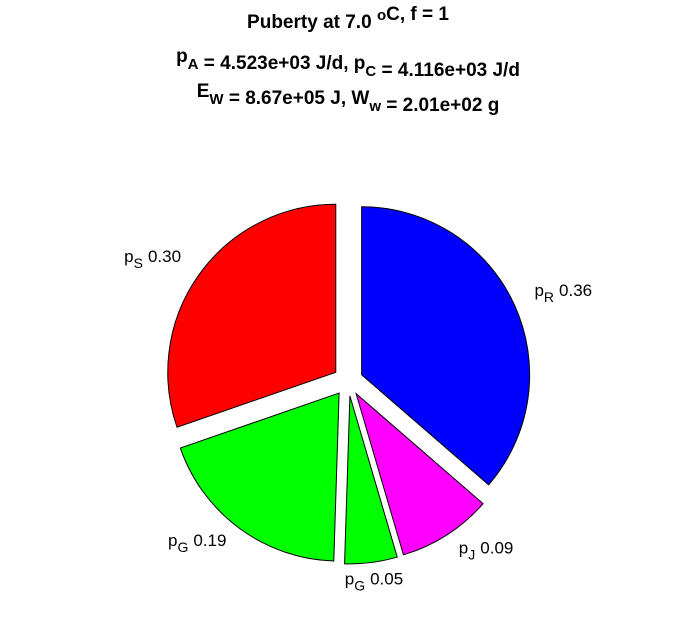 This screenshot has width=696, height=618. What do you see at coordinates (370, 71) in the screenshot?
I see `title-subscript: C` at bounding box center [370, 71].